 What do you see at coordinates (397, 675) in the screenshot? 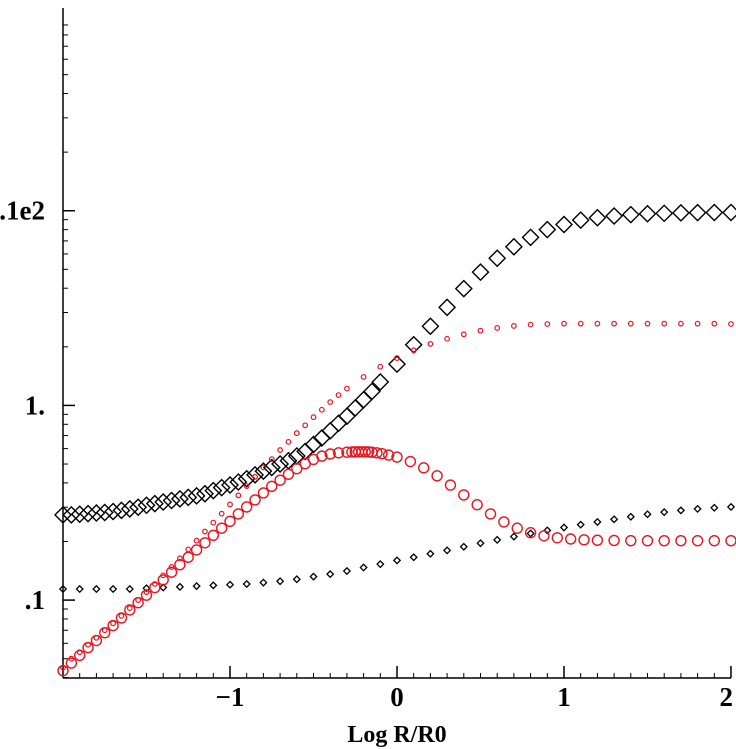
I see `x-minor-ticks` at bounding box center [397, 675].